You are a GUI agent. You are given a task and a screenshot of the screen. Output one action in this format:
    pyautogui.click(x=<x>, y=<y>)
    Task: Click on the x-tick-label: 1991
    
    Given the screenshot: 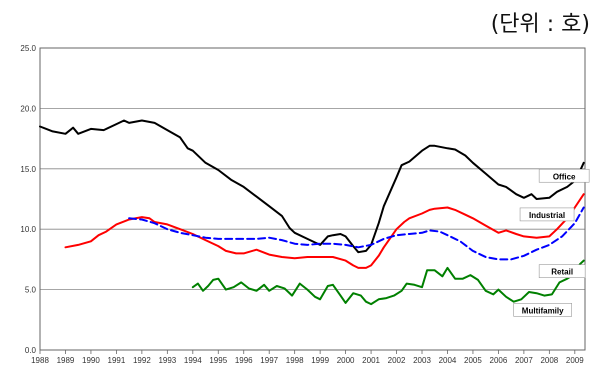 What is the action you would take?
    pyautogui.click(x=117, y=360)
    